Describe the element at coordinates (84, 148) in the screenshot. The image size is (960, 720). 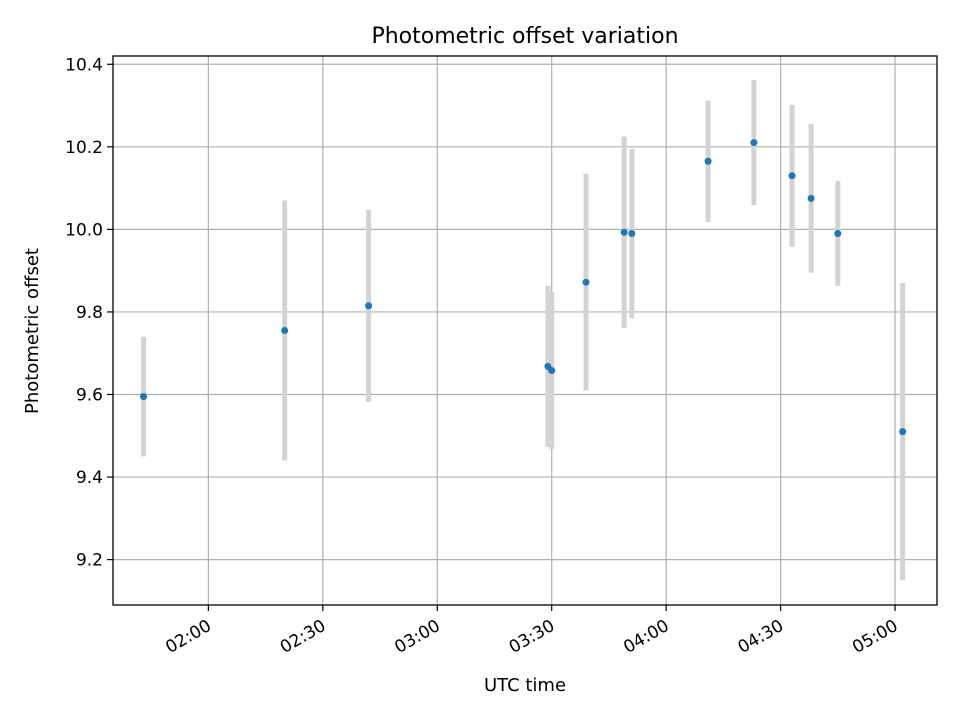
I see `y-tick-label: 10.2` at that location.